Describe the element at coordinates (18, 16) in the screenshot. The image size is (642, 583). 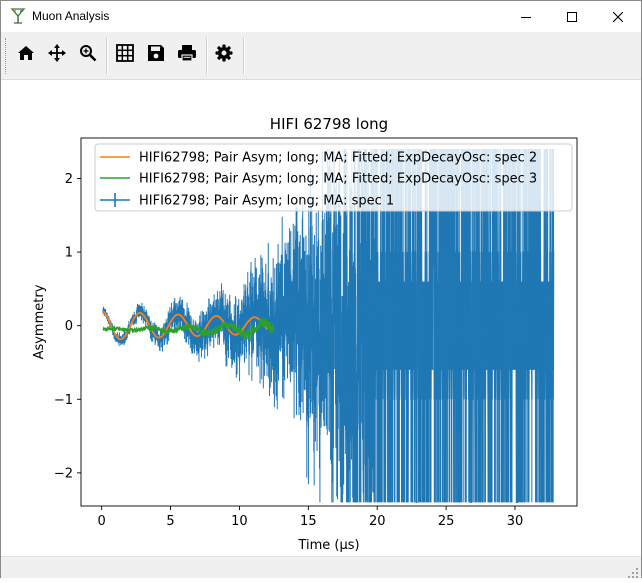
I see `muon-app-icon` at that location.